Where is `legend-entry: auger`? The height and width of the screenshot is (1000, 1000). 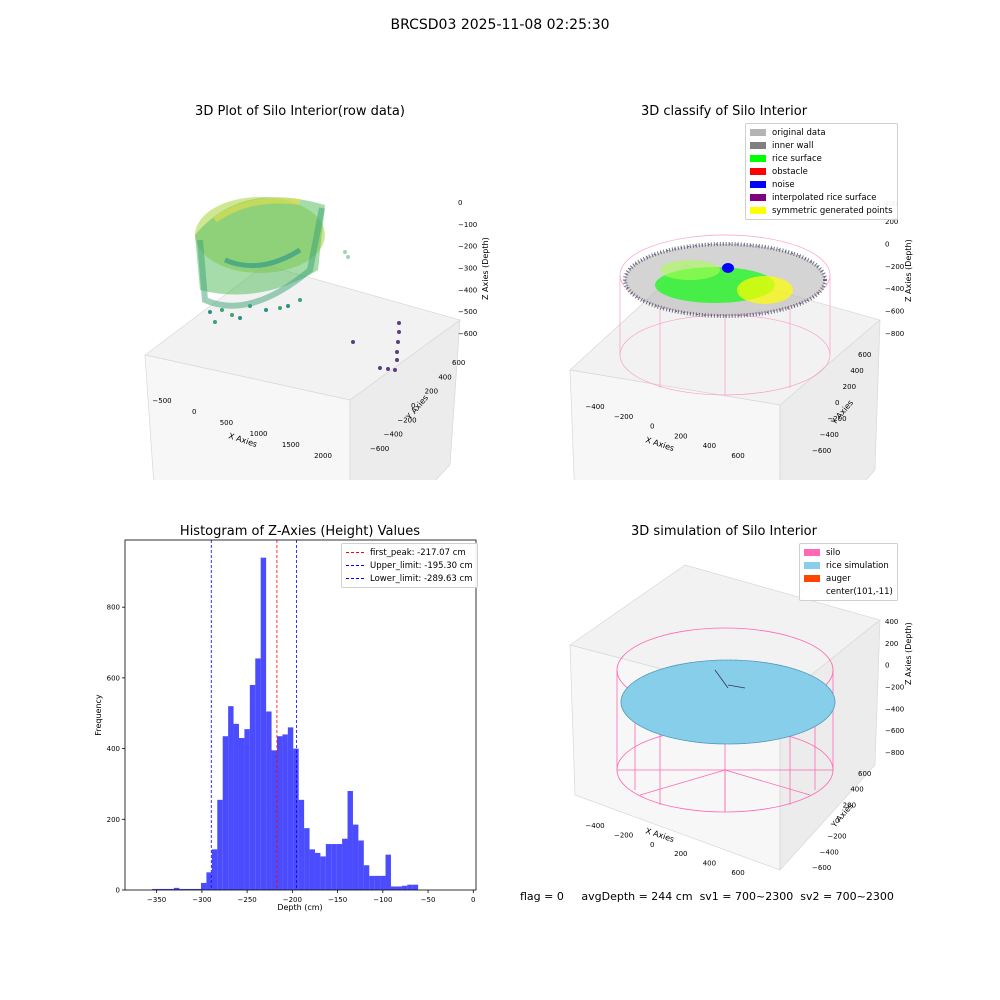 legend-entry: auger is located at coordinates (848, 578).